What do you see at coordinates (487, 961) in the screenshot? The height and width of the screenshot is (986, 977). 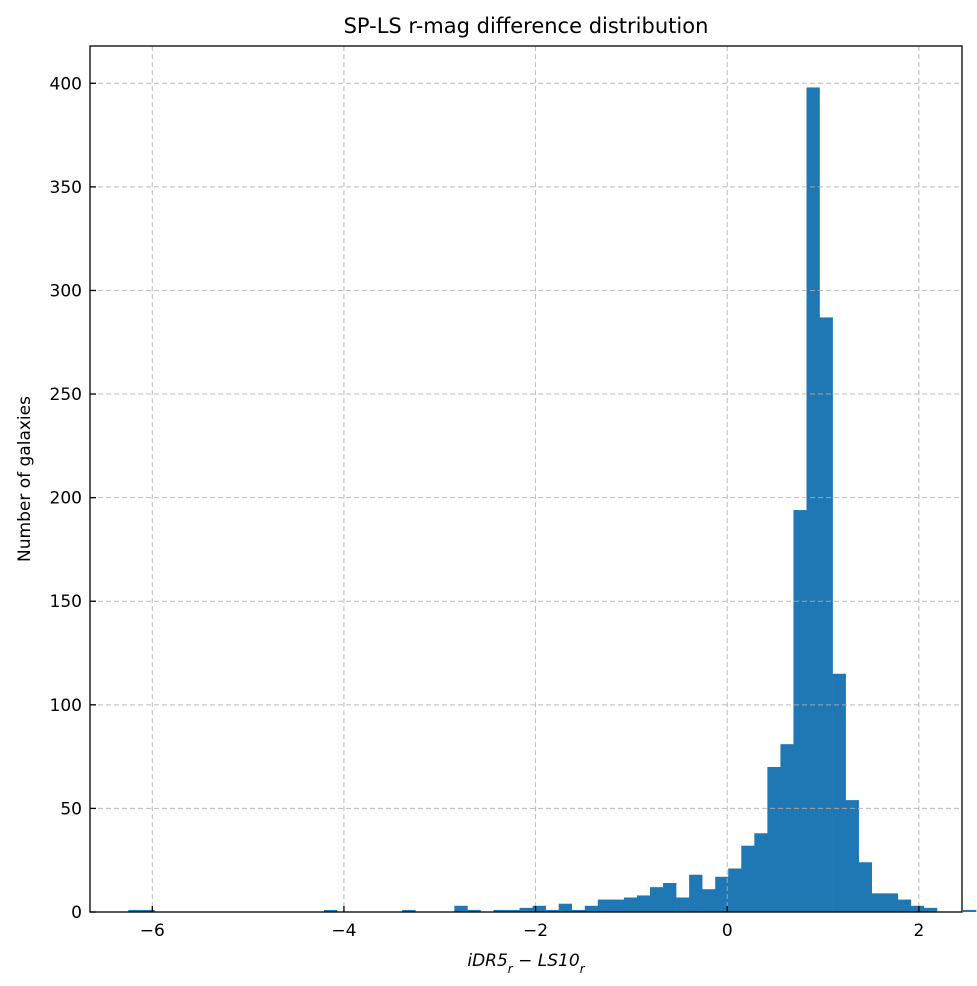 I see `x-axis-label-part1: iDR5` at bounding box center [487, 961].